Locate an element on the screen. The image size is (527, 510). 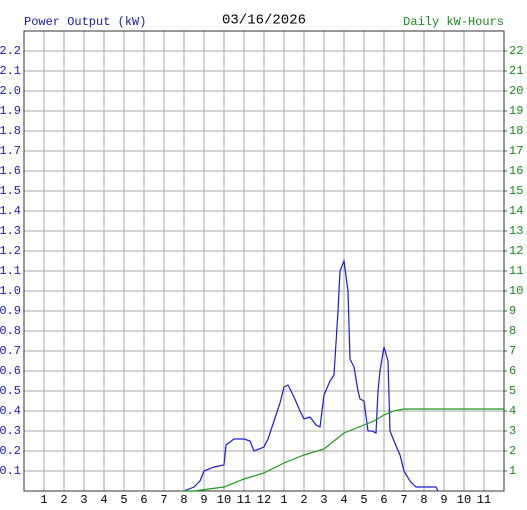
y-tick-label: 1.5 is located at coordinates (10, 191).